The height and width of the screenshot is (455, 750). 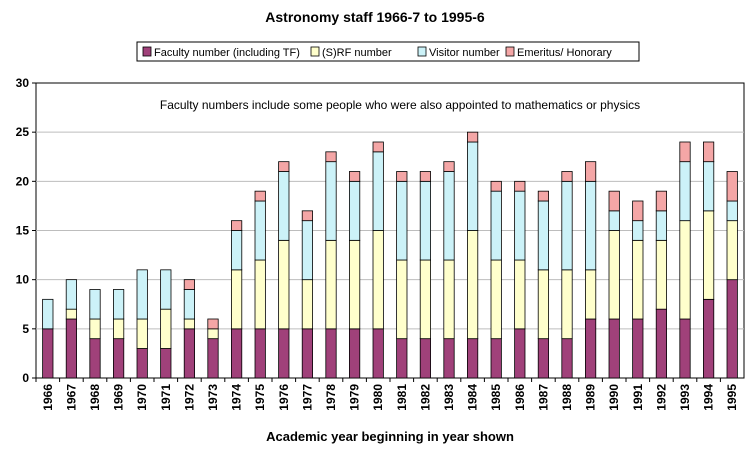 What do you see at coordinates (23, 280) in the screenshot?
I see `y-tick-label: 10` at bounding box center [23, 280].